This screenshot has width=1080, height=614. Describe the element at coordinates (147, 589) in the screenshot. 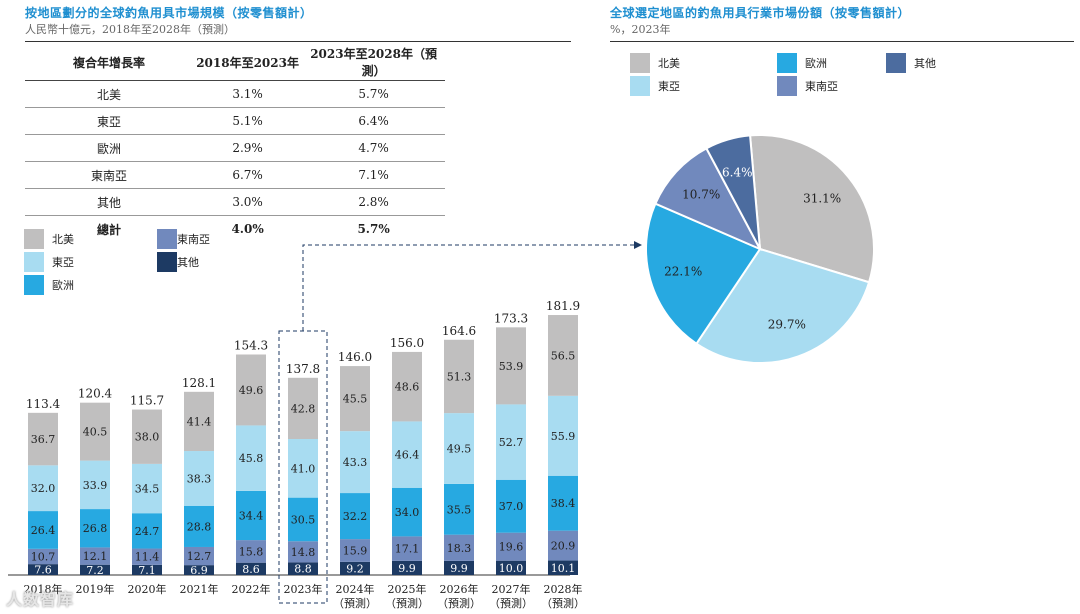

I see `x-tick-label: 2020年` at that location.